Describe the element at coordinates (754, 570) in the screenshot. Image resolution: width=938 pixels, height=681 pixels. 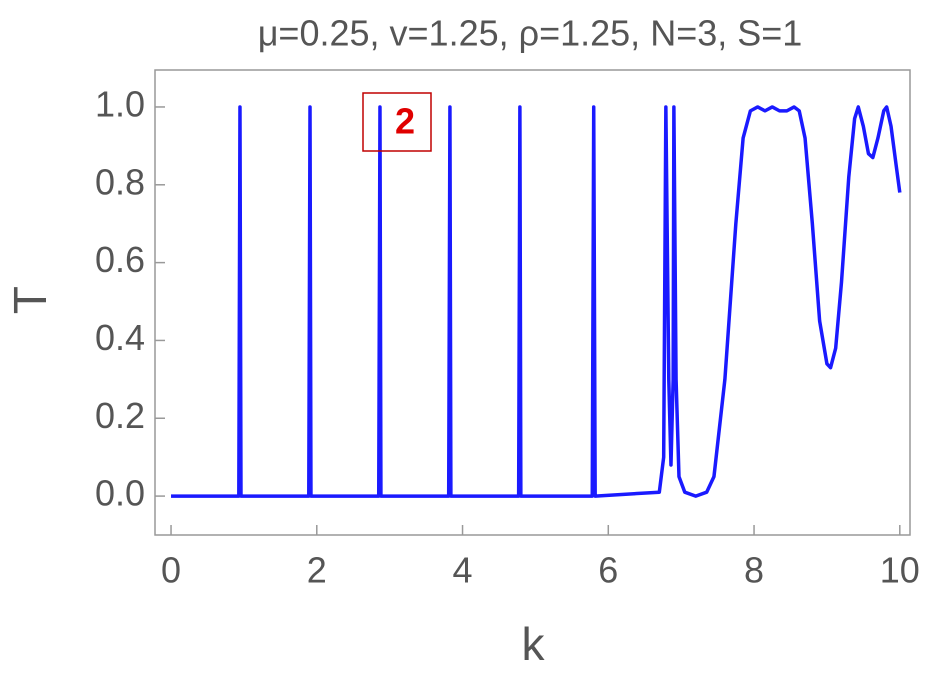
I see `x-tick-label: 8` at that location.